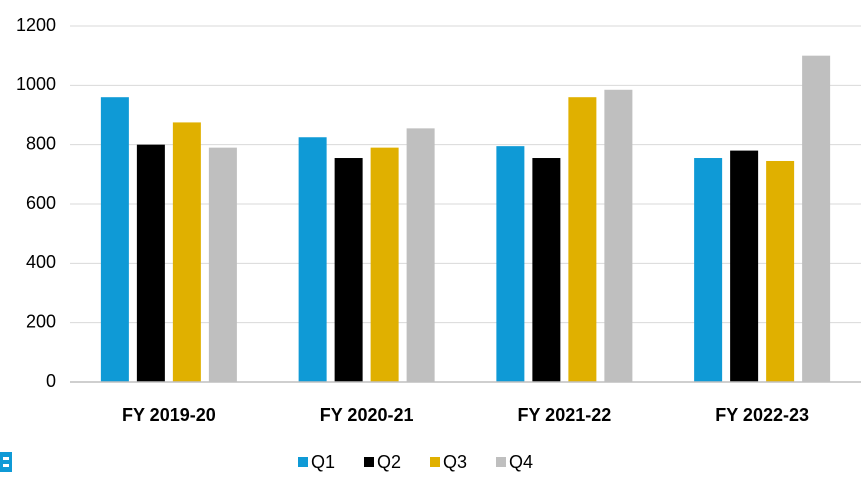  Describe the element at coordinates (41, 143) in the screenshot. I see `y-tick-label: 800` at that location.